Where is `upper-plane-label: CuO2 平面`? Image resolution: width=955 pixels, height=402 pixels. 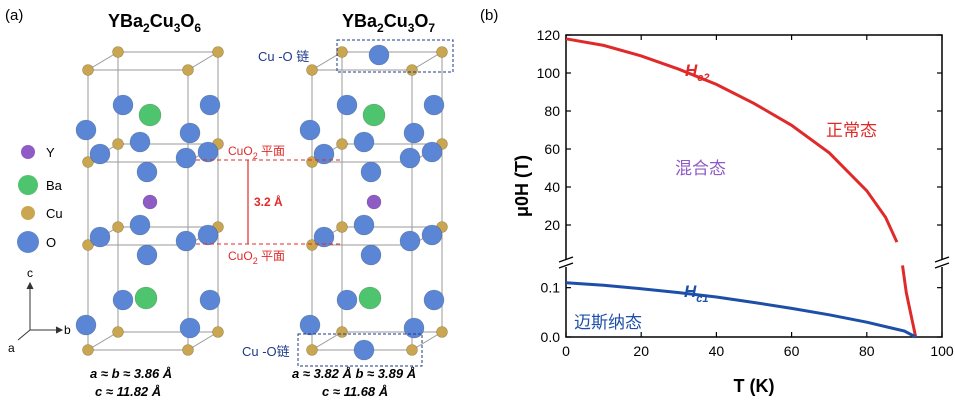
upper-plane-label: CuO2 平面 is located at coordinates (256, 152).